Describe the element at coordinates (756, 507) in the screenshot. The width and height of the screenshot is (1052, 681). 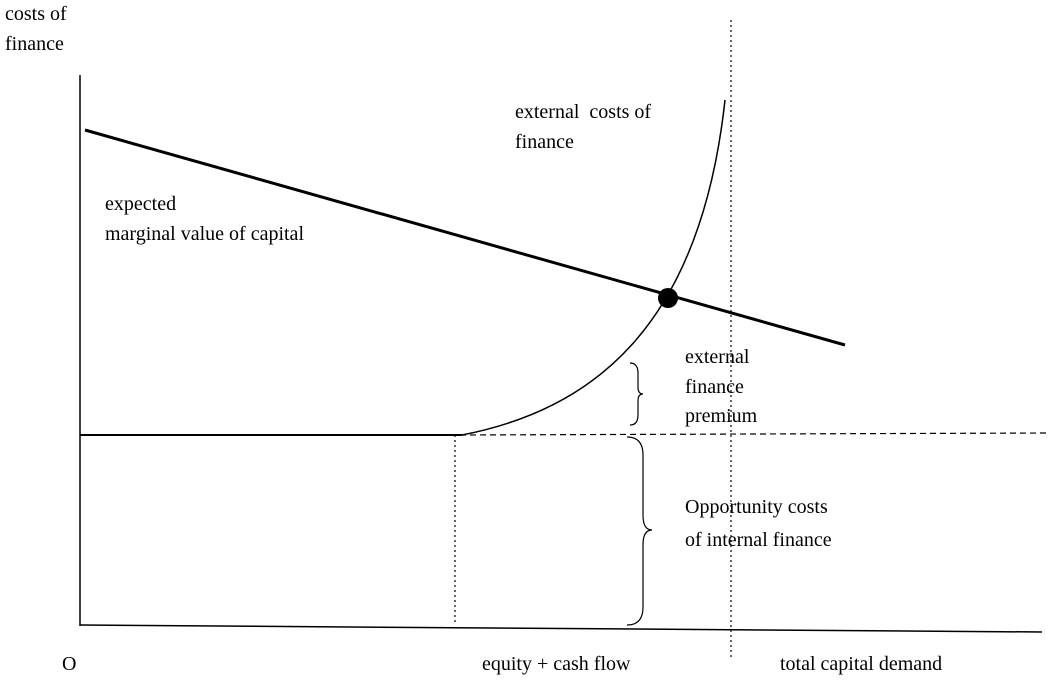
I see `brace-label: Opportunity costs` at that location.